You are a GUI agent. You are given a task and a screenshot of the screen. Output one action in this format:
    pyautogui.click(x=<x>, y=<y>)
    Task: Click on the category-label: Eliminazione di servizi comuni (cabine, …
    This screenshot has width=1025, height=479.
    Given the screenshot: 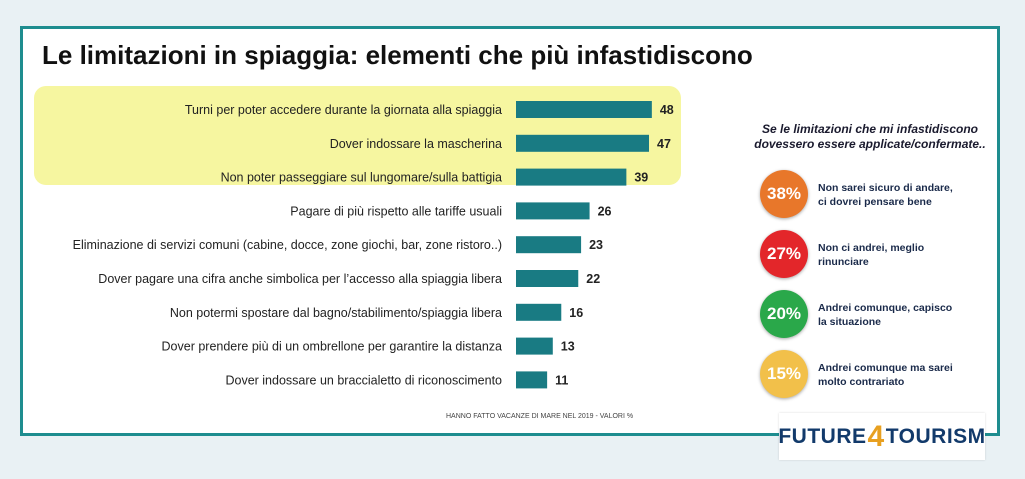 What is the action you would take?
    pyautogui.click(x=287, y=245)
    